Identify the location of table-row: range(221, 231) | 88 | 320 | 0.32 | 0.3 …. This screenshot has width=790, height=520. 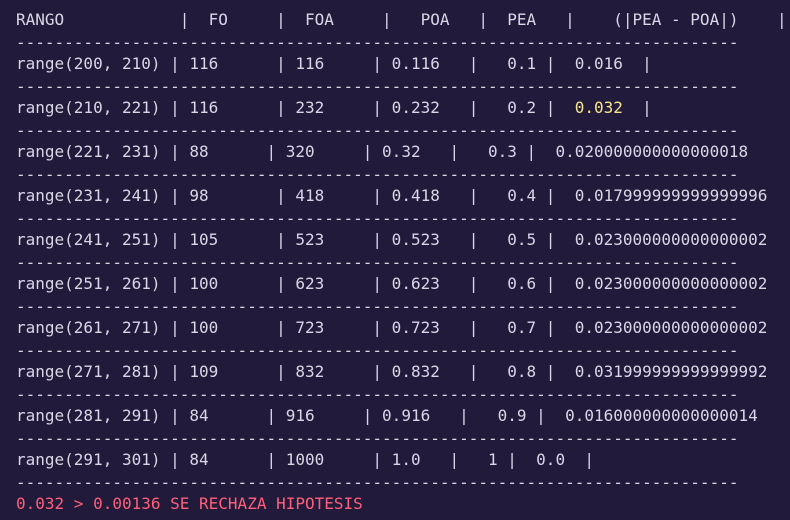
(382, 151).